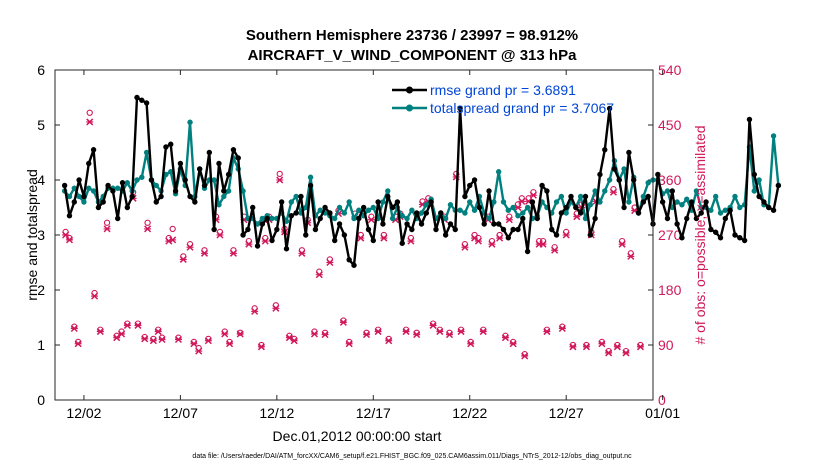  What do you see at coordinates (670, 235) in the screenshot?
I see `right-tick-label: 270` at bounding box center [670, 235].